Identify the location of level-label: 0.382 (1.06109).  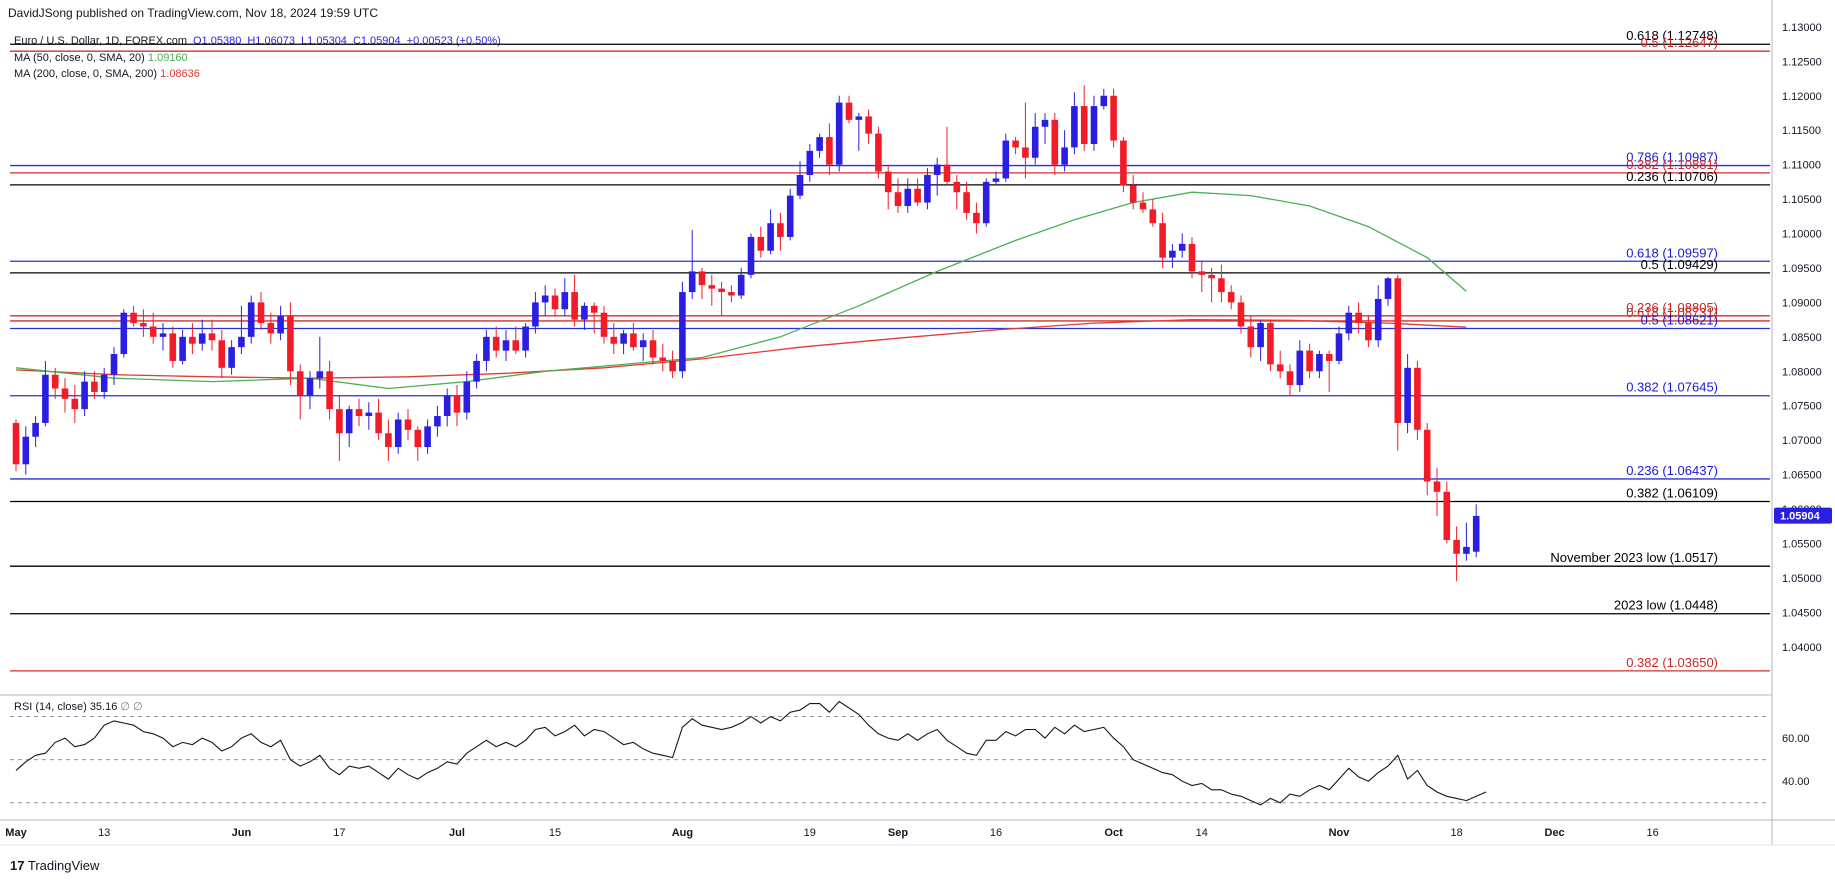
(1672, 493).